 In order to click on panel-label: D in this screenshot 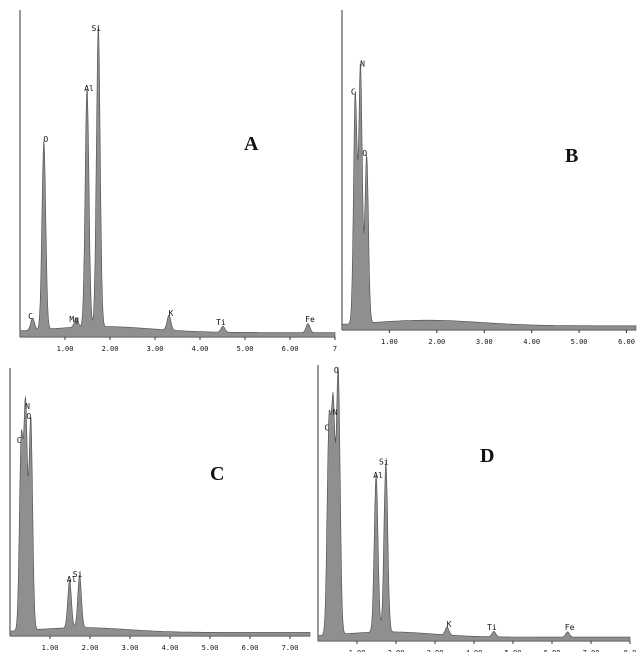, I will do `click(487, 456)`.